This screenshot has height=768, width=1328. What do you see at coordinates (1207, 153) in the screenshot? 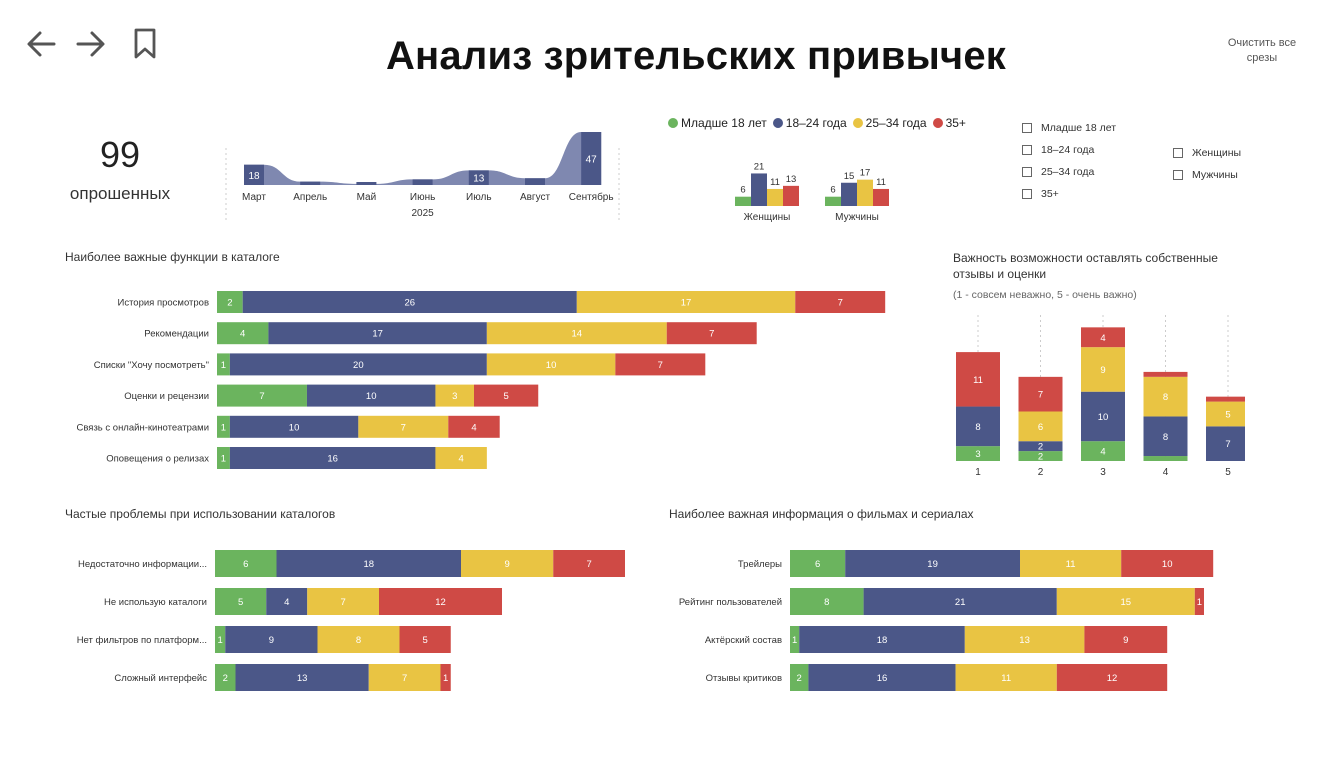
I see `gender-slicer-item: Женщины` at bounding box center [1207, 153].